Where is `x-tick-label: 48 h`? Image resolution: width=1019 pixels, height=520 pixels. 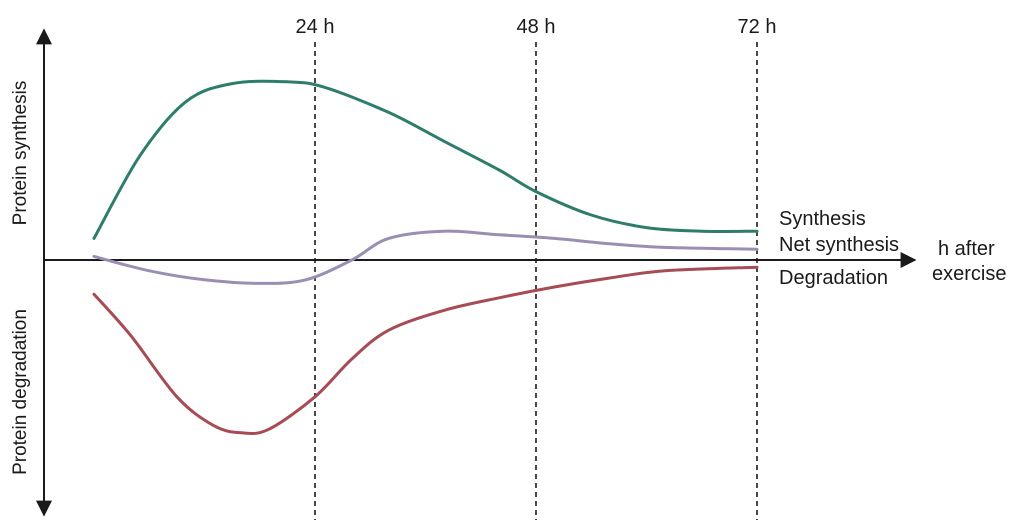 x-tick-label: 48 h is located at coordinates (536, 27).